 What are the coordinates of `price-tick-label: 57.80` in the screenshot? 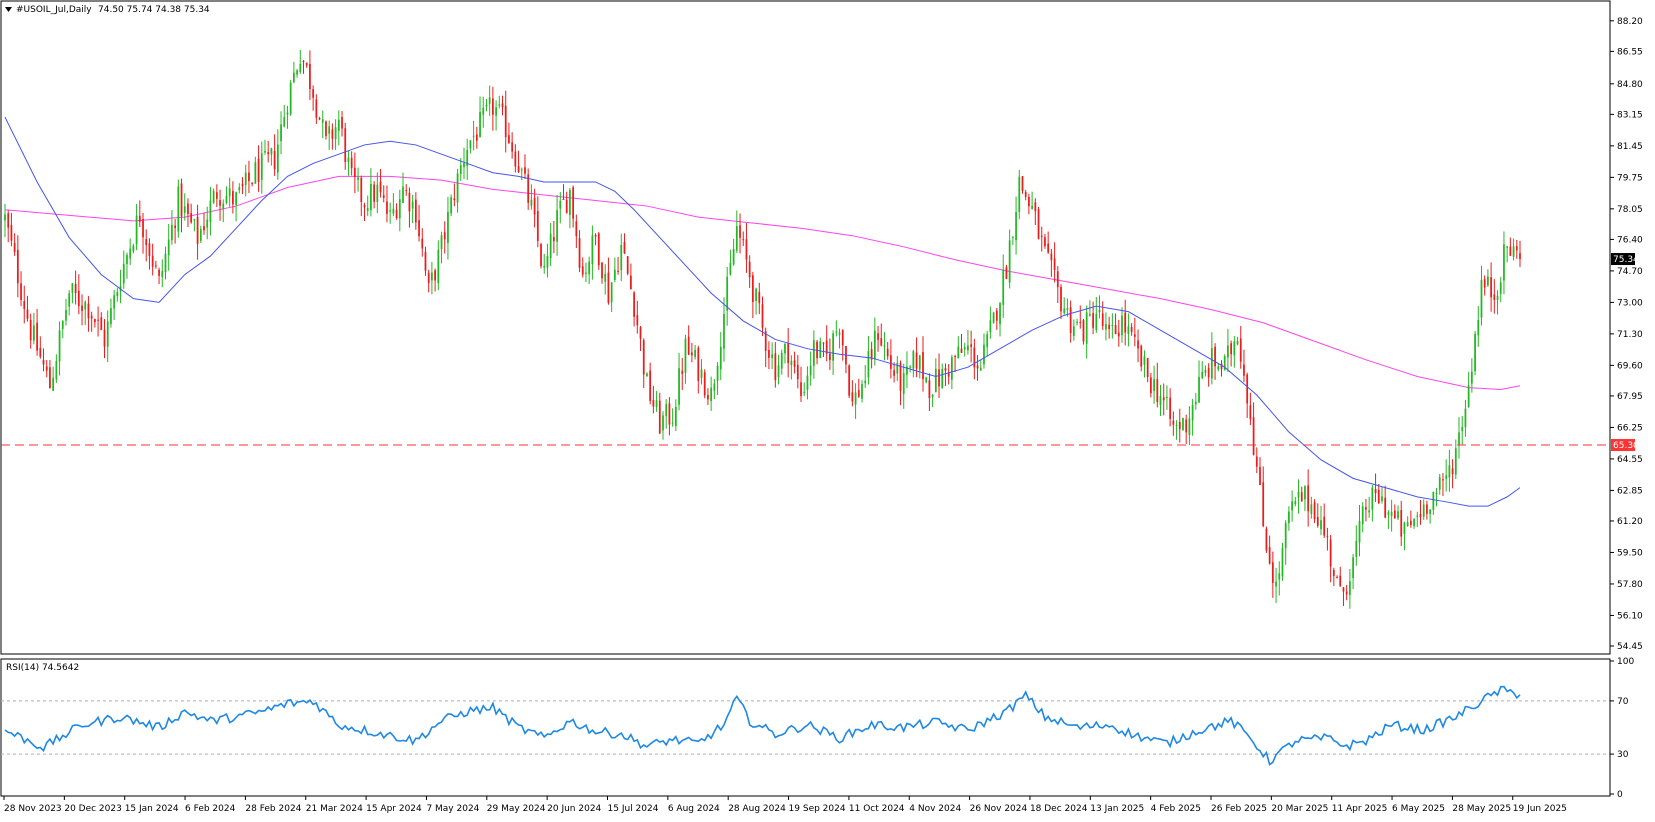 It's located at (1630, 585).